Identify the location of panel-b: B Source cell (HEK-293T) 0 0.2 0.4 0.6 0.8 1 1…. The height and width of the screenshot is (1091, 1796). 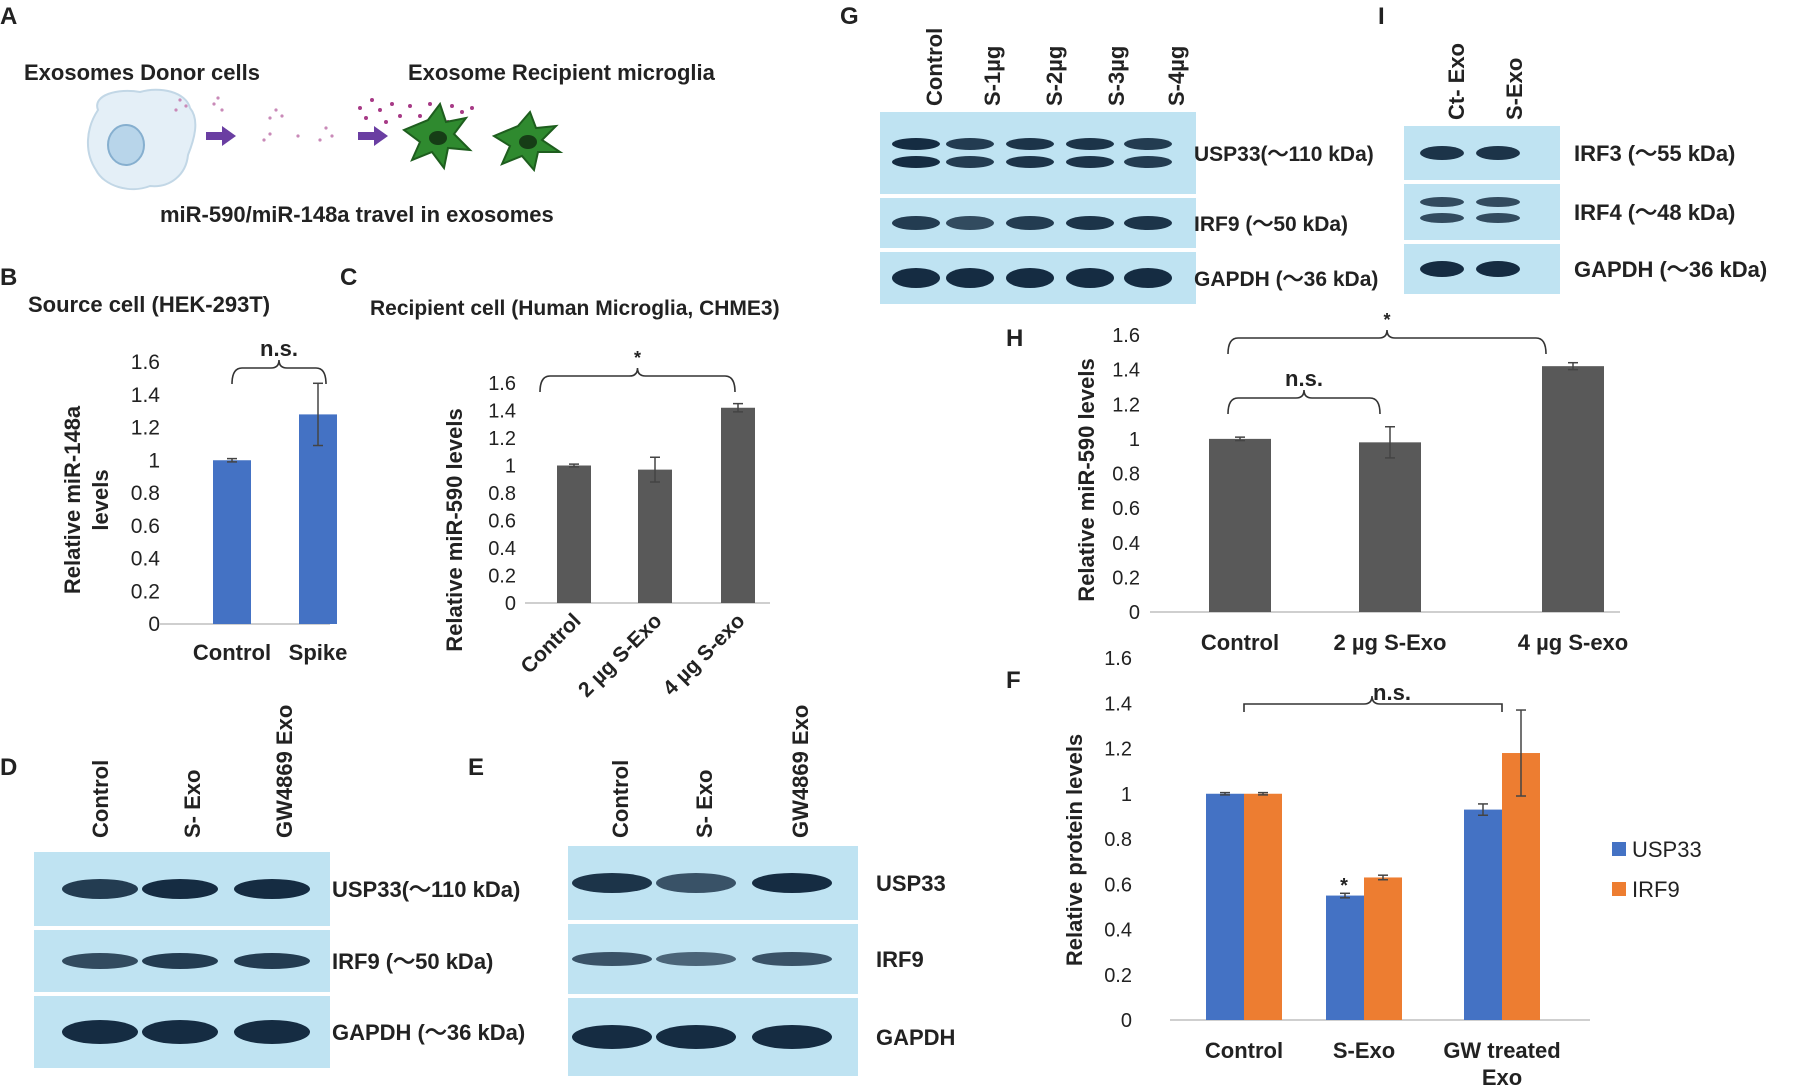
(173, 464).